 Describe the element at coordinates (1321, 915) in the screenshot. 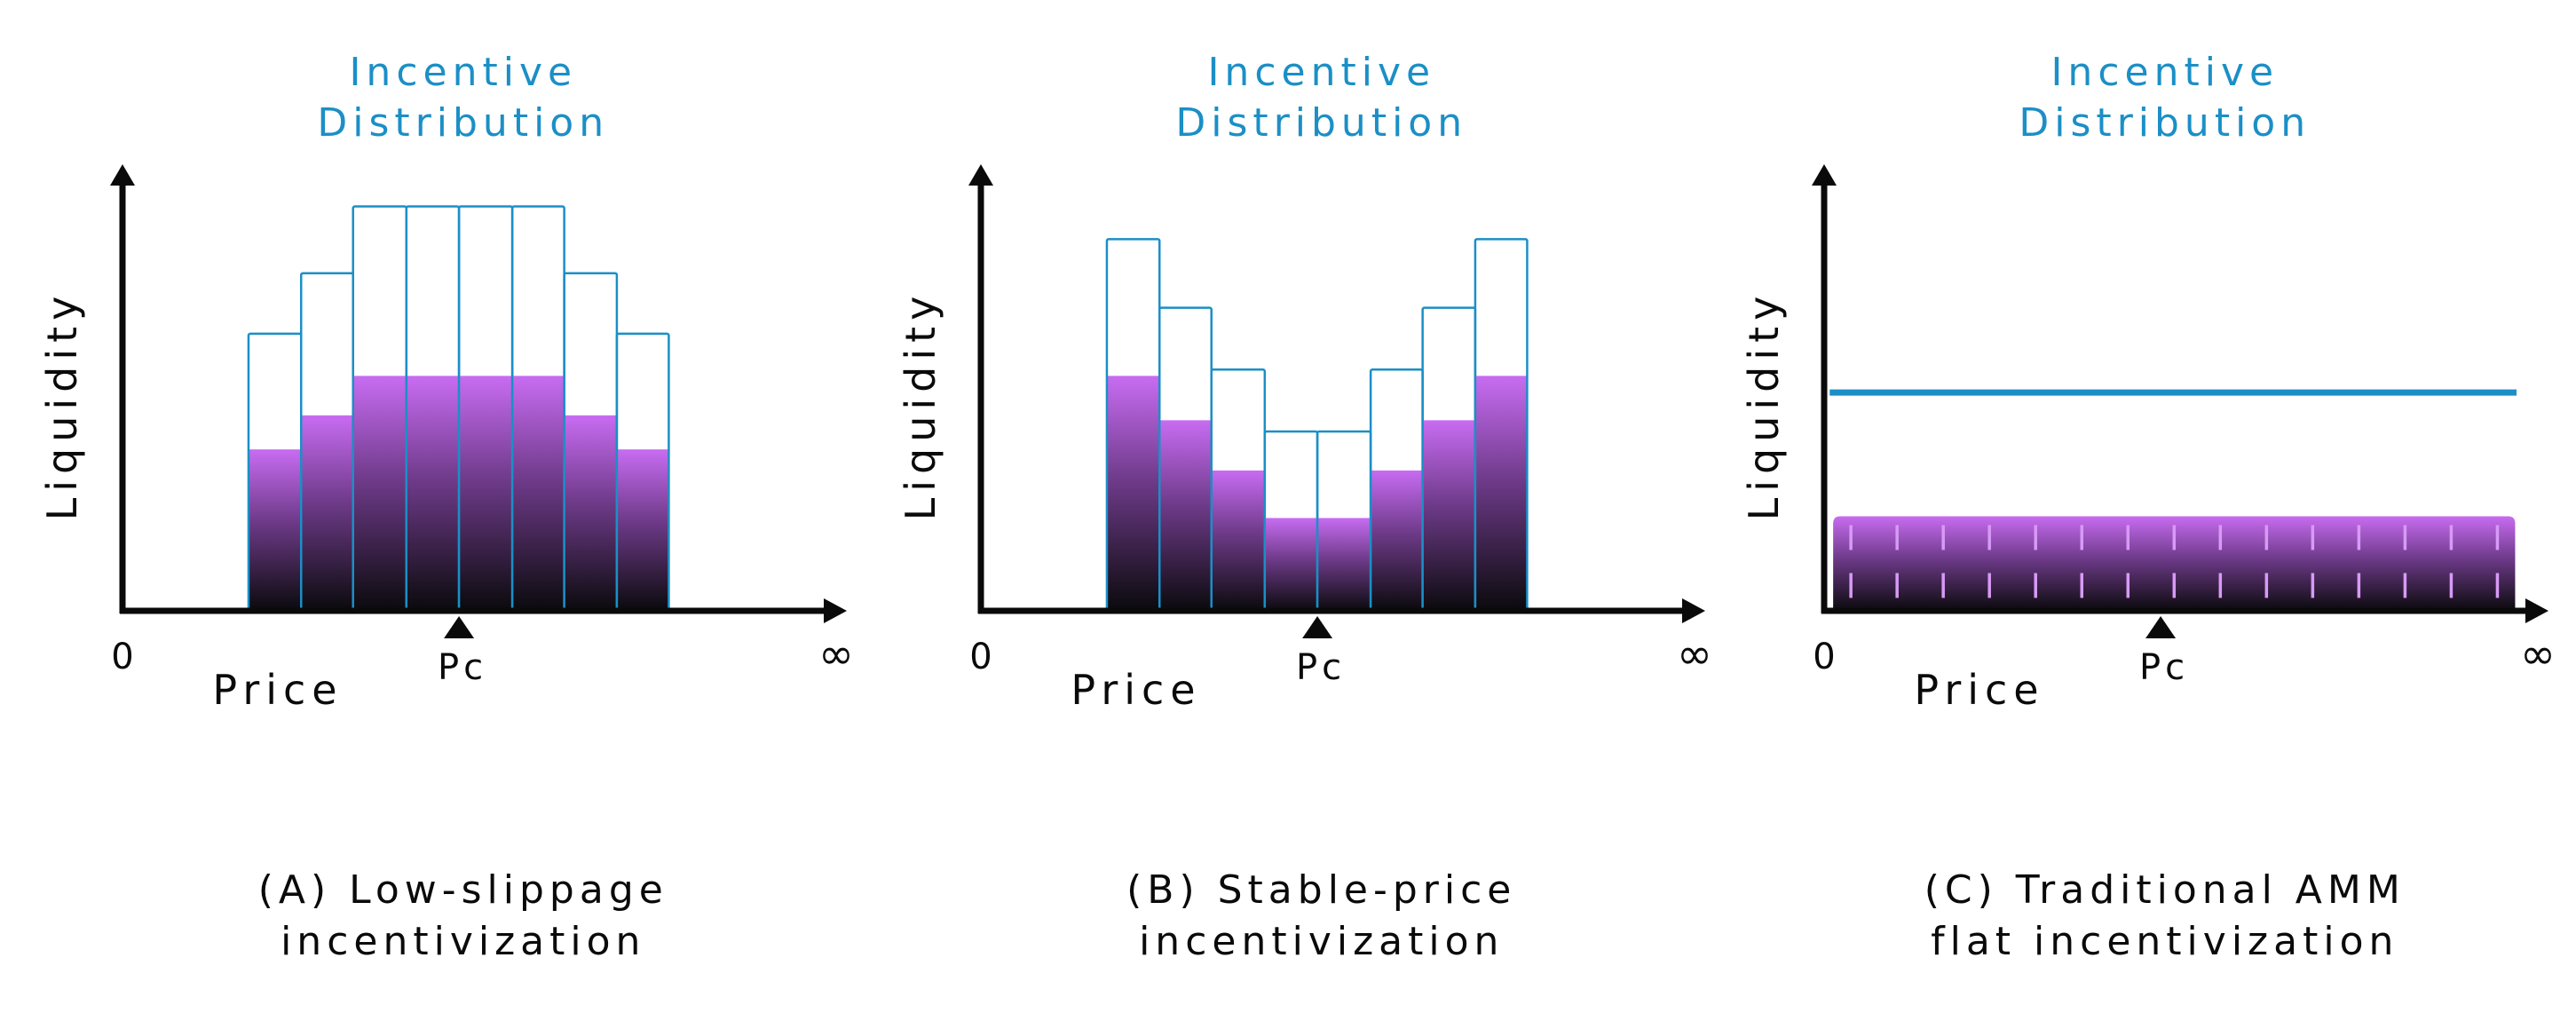

I see `caption: (B) Stable-price incentivization` at that location.